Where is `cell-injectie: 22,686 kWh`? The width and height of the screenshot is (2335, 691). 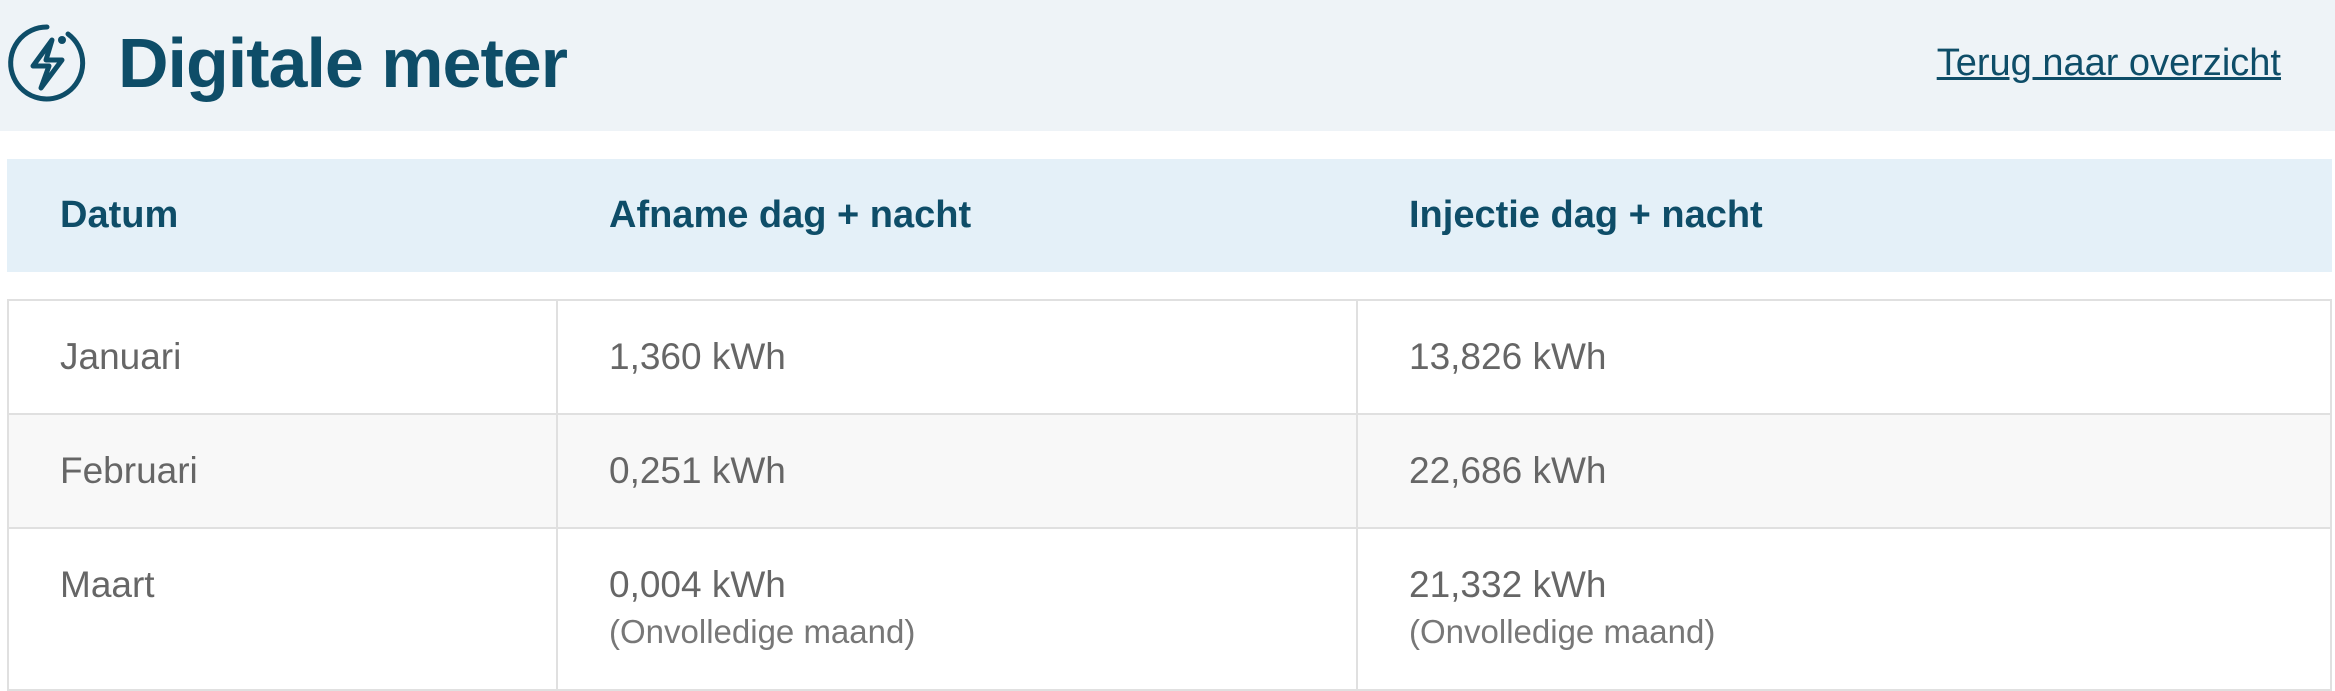 cell-injectie: 22,686 kWh is located at coordinates (1508, 470).